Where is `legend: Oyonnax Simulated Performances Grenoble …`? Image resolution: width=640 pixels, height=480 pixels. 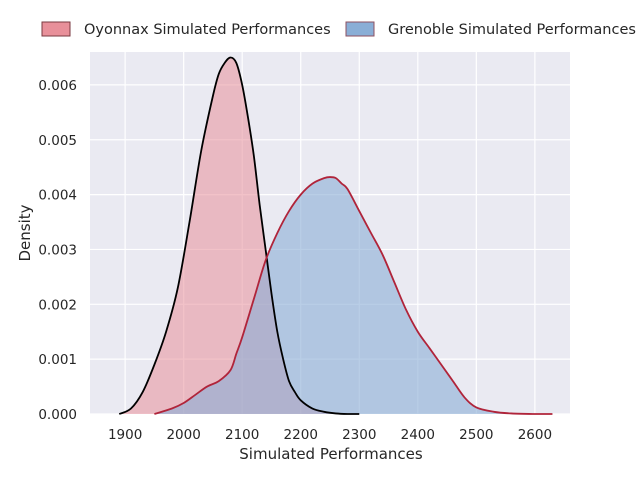 legend: Oyonnax Simulated Performances Grenoble … is located at coordinates (338, 29).